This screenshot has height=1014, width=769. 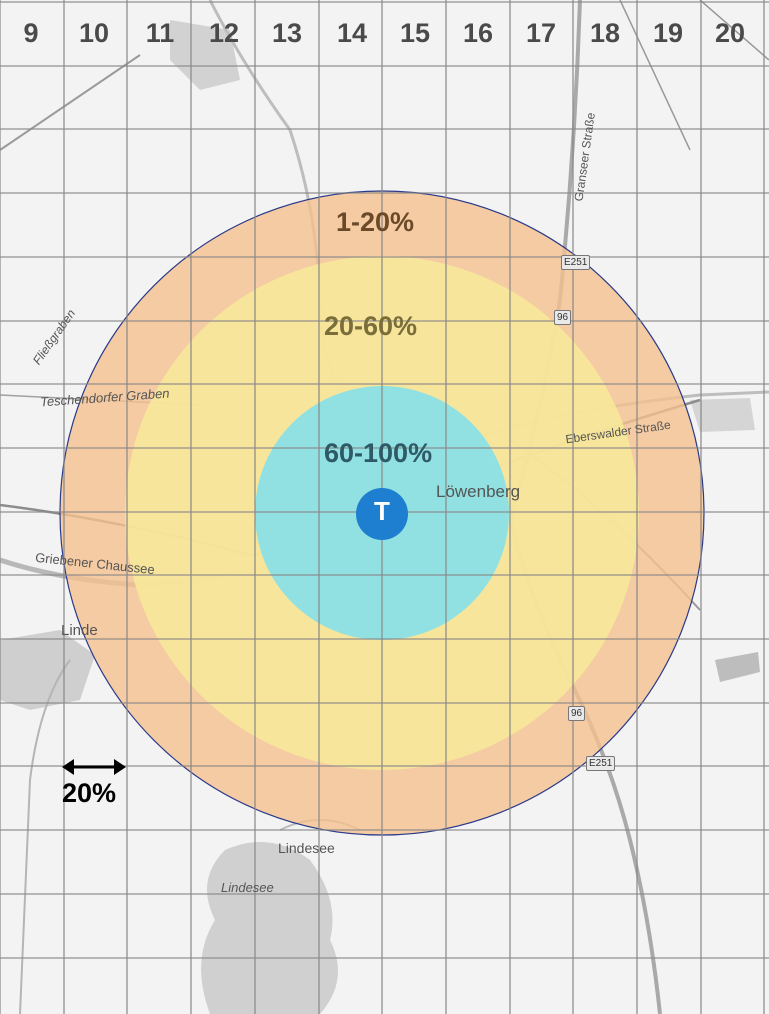 I want to click on grid-col-label: 18, so click(x=605, y=33).